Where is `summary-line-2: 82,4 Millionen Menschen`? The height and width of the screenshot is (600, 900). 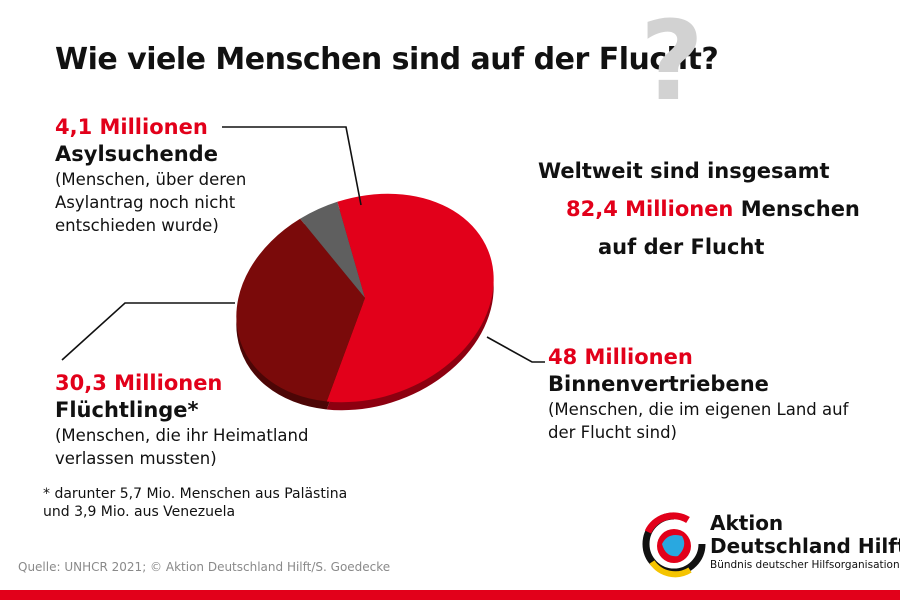
summary-line-2: 82,4 Millionen Menschen is located at coordinates (700, 209).